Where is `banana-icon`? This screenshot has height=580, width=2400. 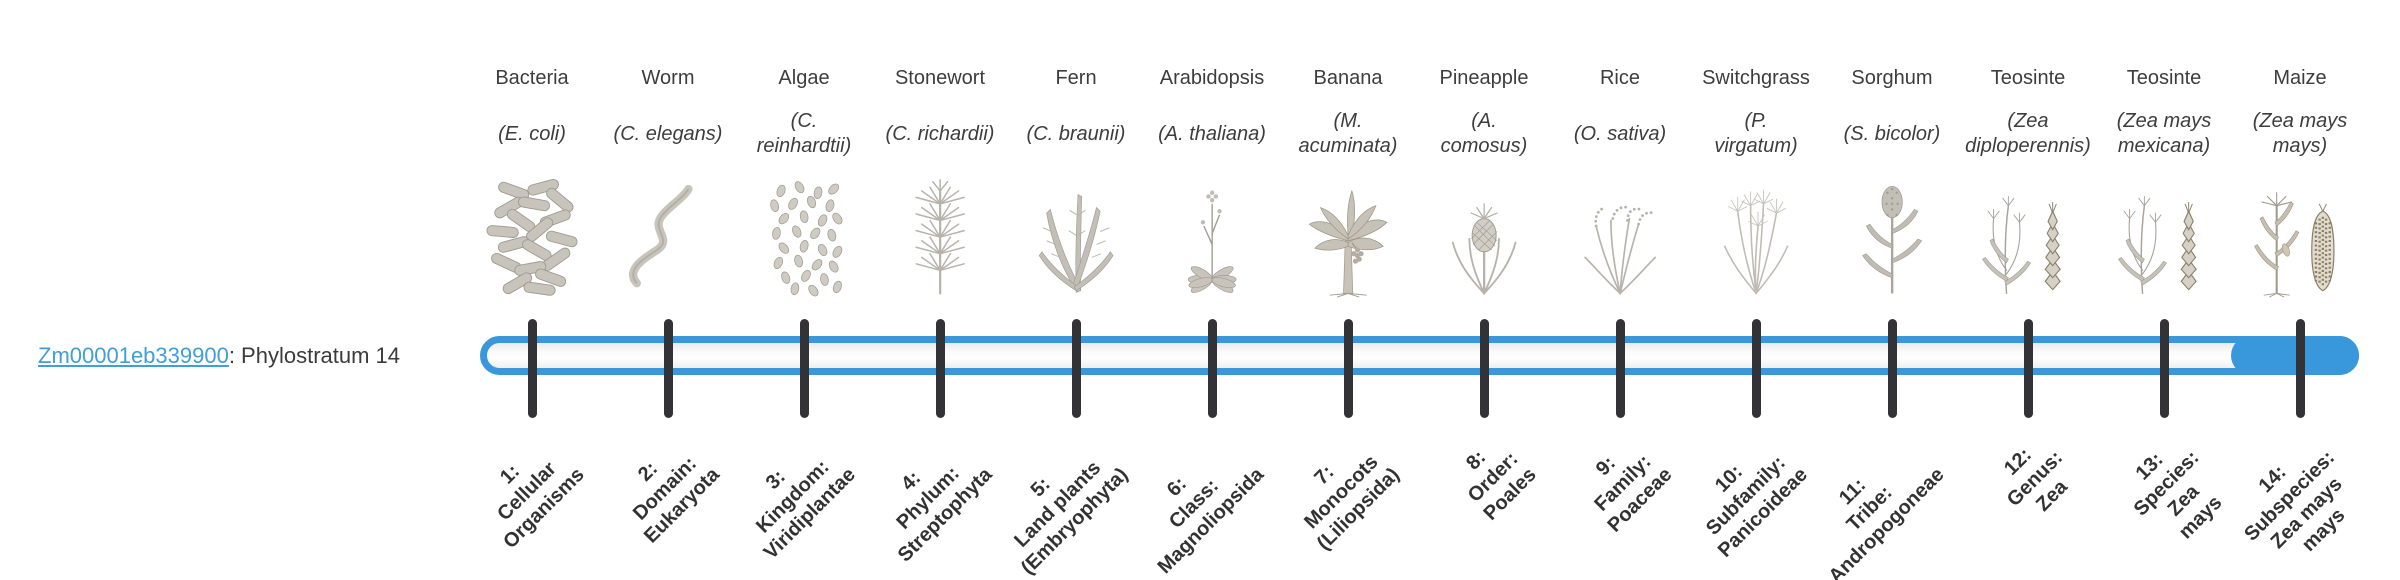 banana-icon is located at coordinates (1348, 237).